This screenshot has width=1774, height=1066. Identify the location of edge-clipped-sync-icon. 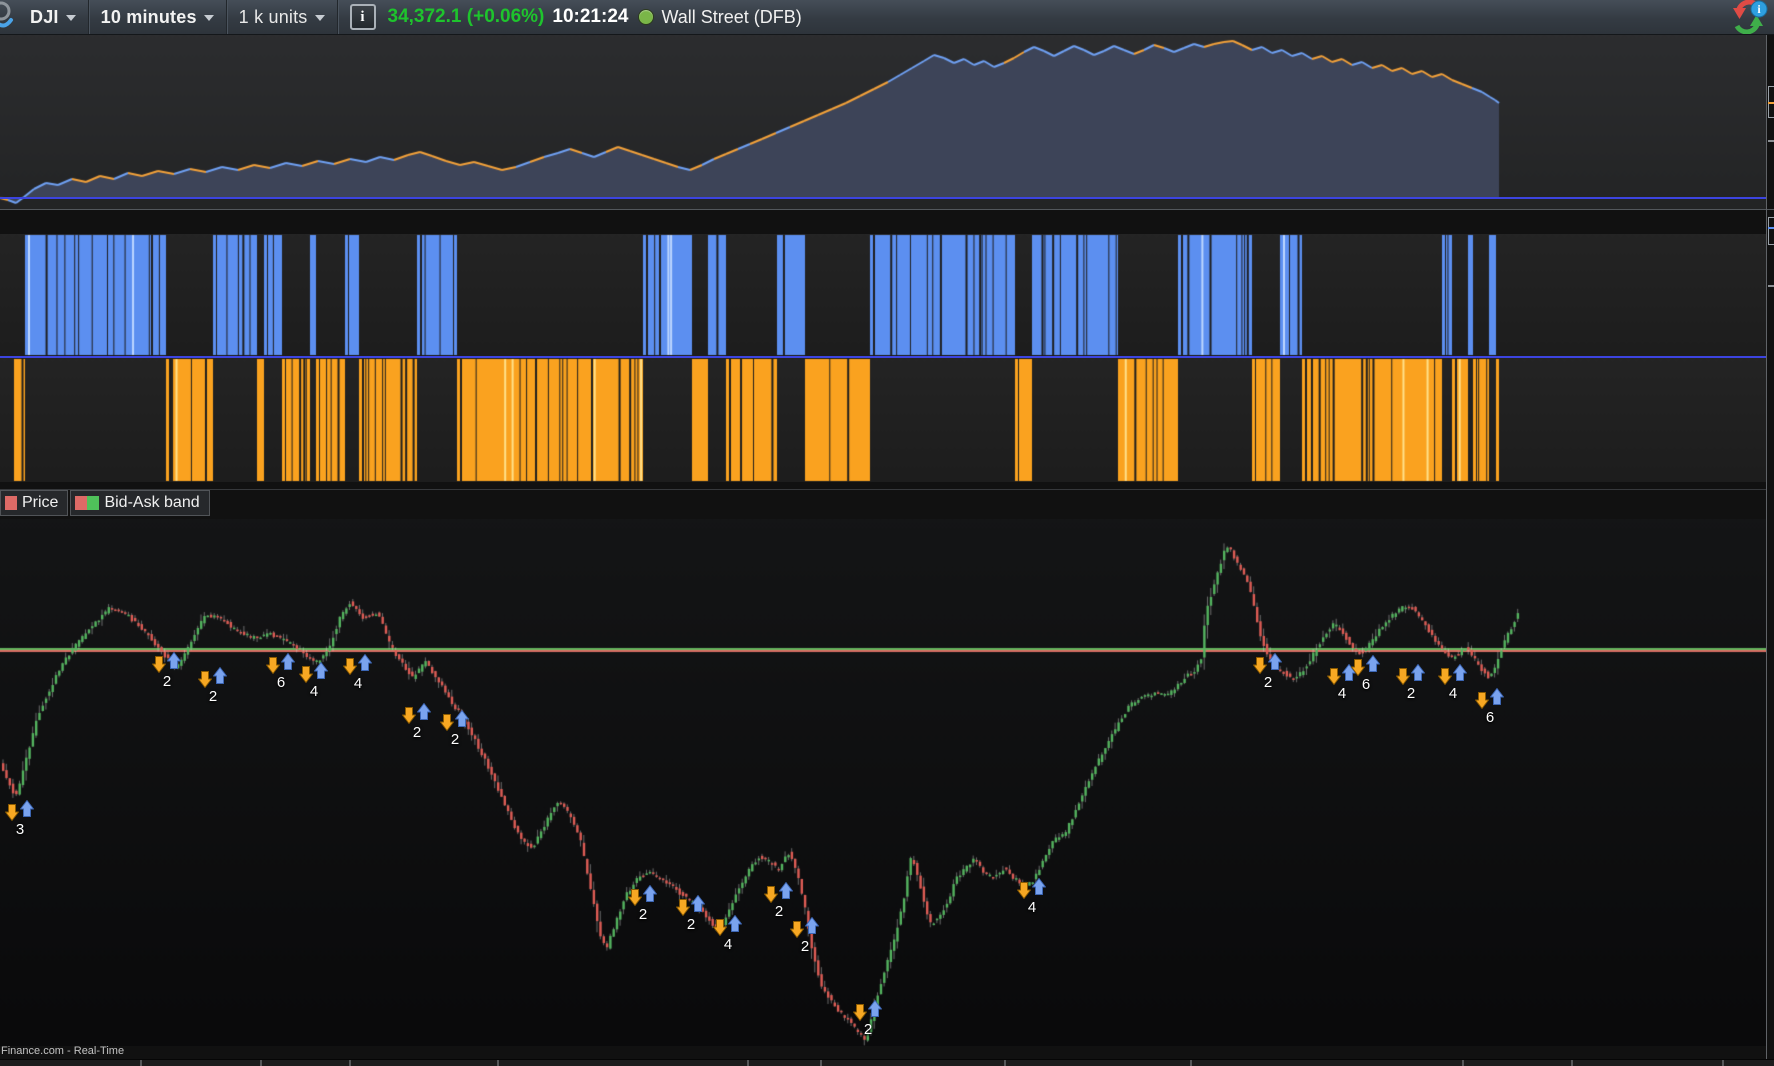
(6, 14).